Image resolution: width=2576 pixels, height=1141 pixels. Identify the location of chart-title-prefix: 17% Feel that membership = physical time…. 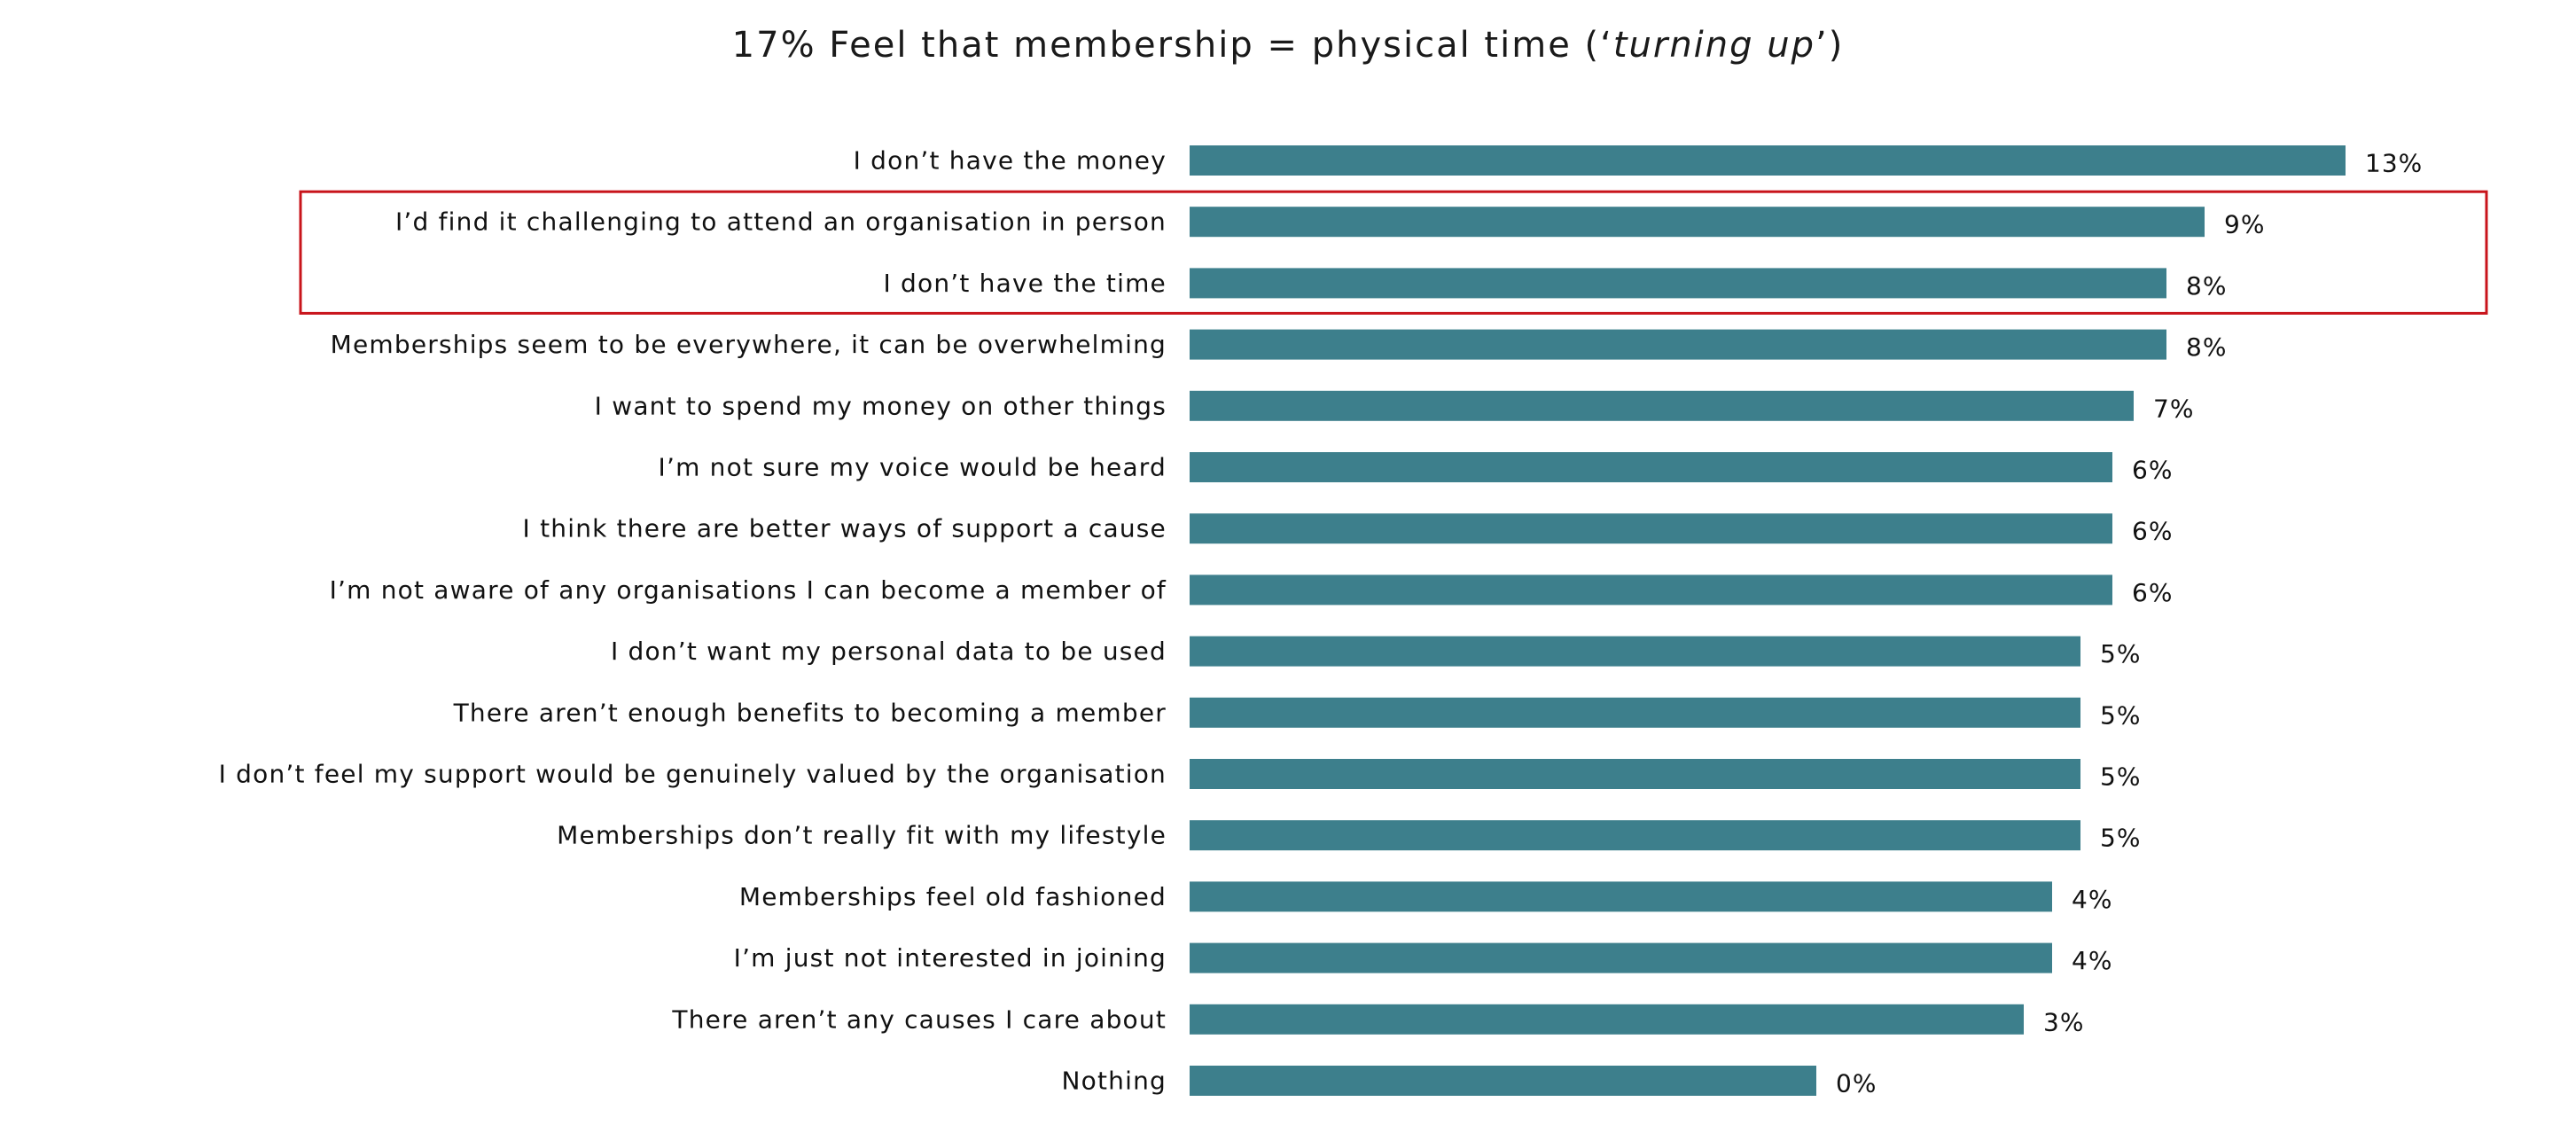
(1172, 45).